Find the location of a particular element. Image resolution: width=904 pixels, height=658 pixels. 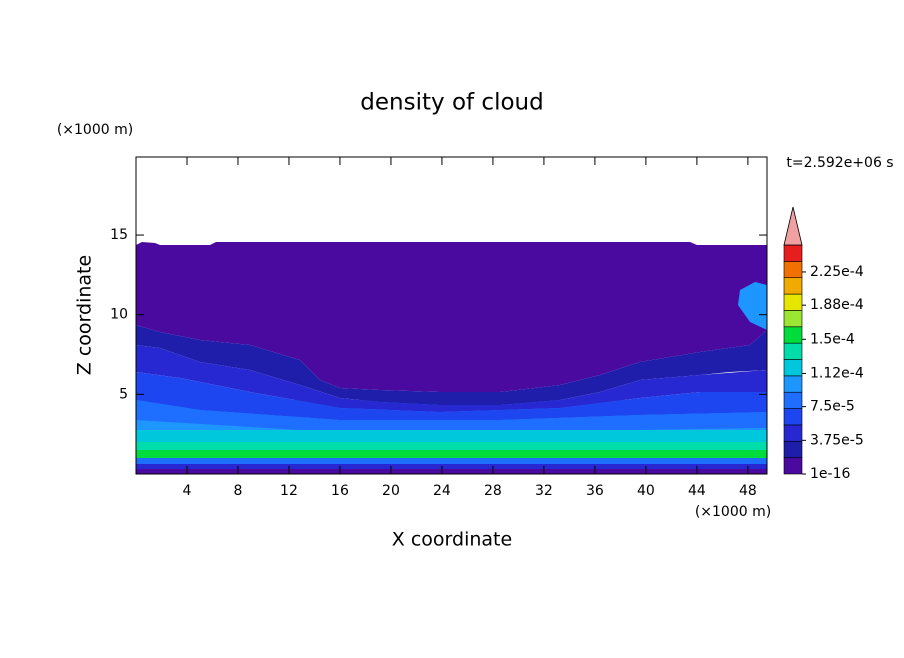

colorbar-tick-label: 2.25e-4 is located at coordinates (837, 272).